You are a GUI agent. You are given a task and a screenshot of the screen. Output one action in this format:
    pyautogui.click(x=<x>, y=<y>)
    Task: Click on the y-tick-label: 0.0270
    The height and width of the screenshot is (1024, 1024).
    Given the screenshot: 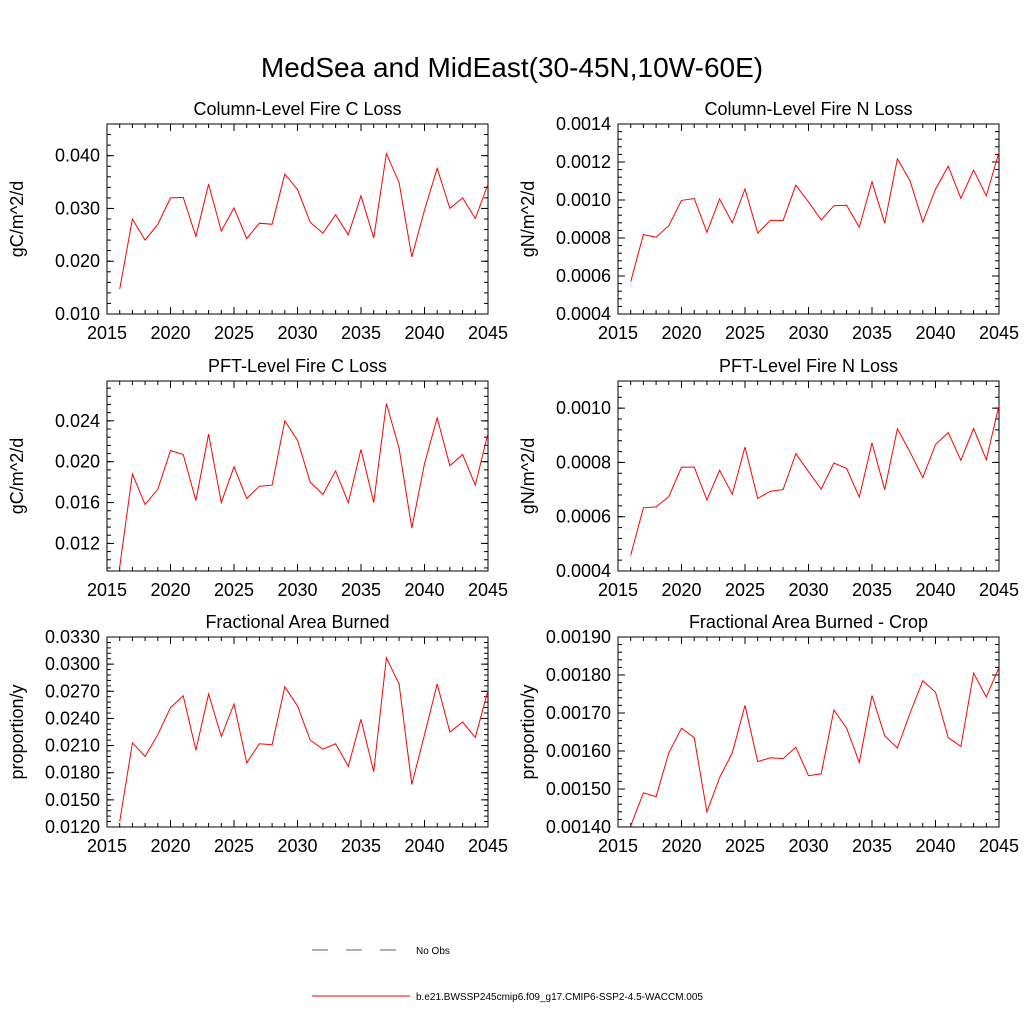 What is the action you would take?
    pyautogui.click(x=72, y=691)
    